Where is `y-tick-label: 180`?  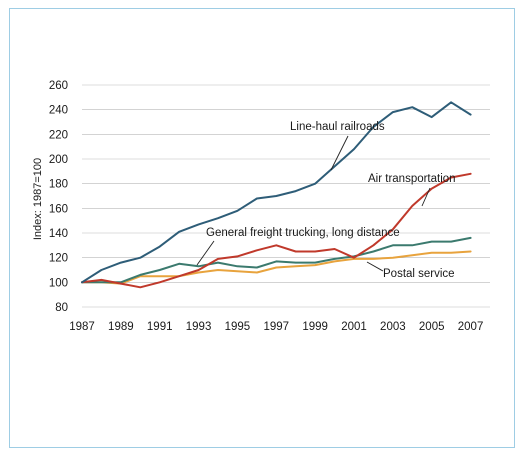
y-tick-label: 180 is located at coordinates (58, 185).